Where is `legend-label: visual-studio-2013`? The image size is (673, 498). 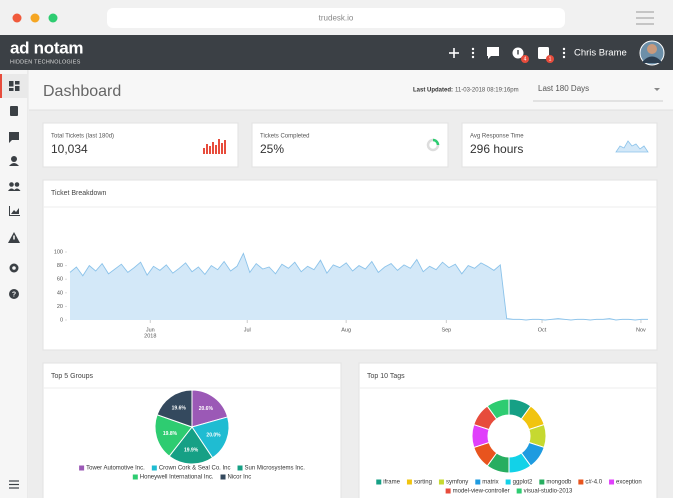
legend-label: visual-studio-2013 is located at coordinates (548, 492).